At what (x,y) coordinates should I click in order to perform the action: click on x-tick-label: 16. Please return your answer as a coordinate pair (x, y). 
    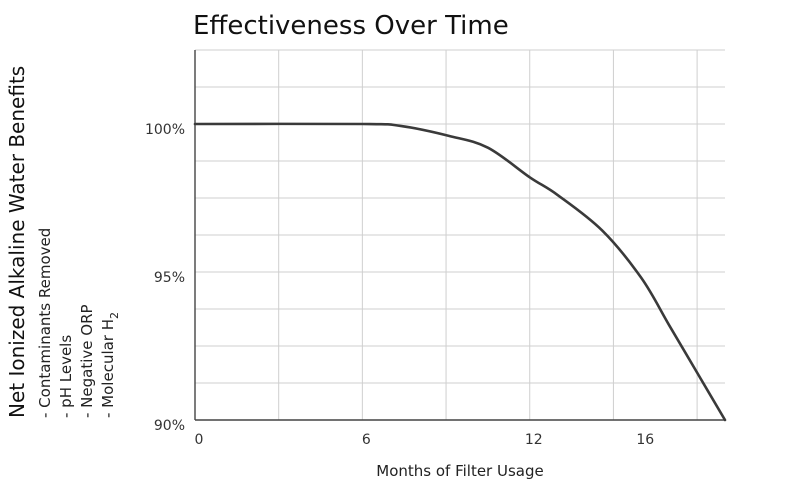
    Looking at the image, I should click on (645, 440).